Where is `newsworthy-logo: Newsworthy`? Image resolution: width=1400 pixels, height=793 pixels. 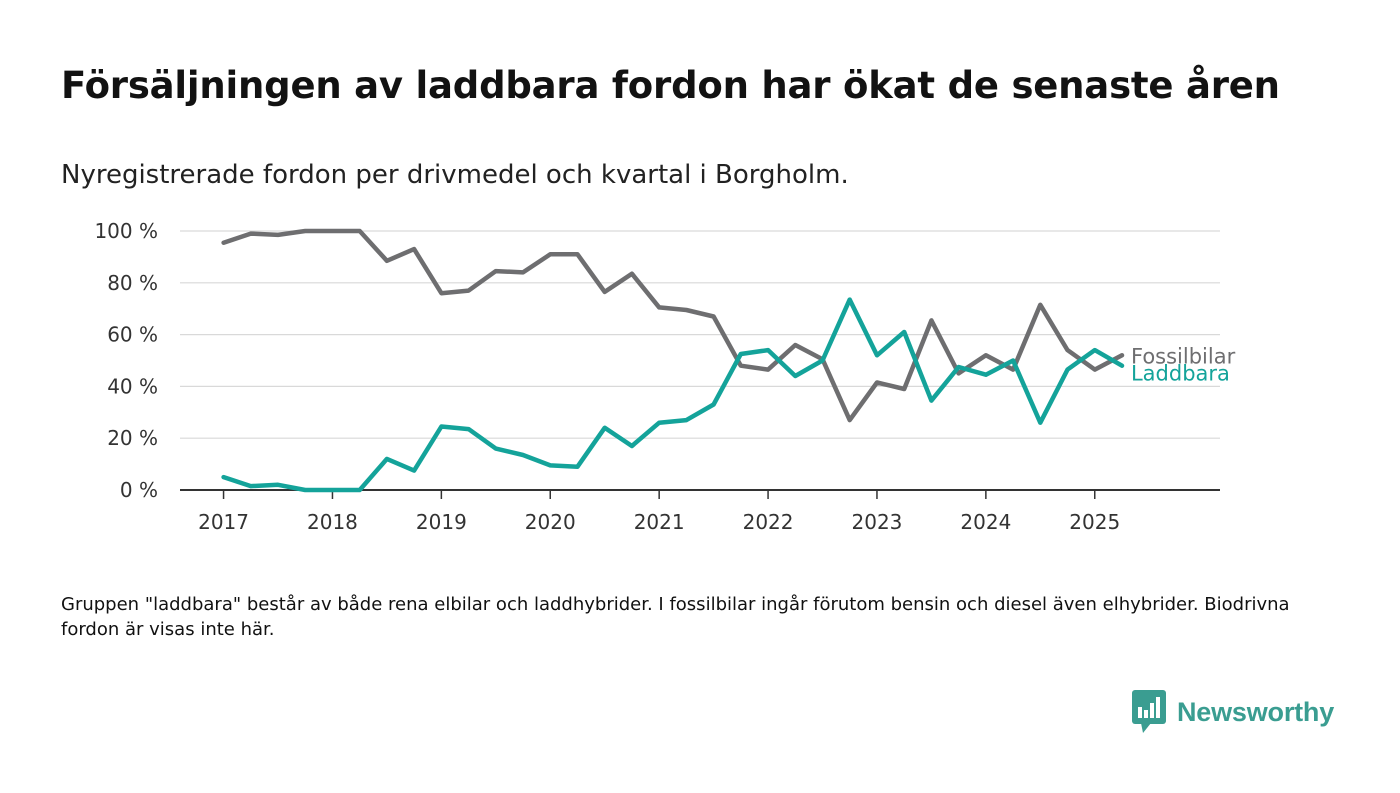
newsworthy-logo: Newsworthy is located at coordinates (1233, 712).